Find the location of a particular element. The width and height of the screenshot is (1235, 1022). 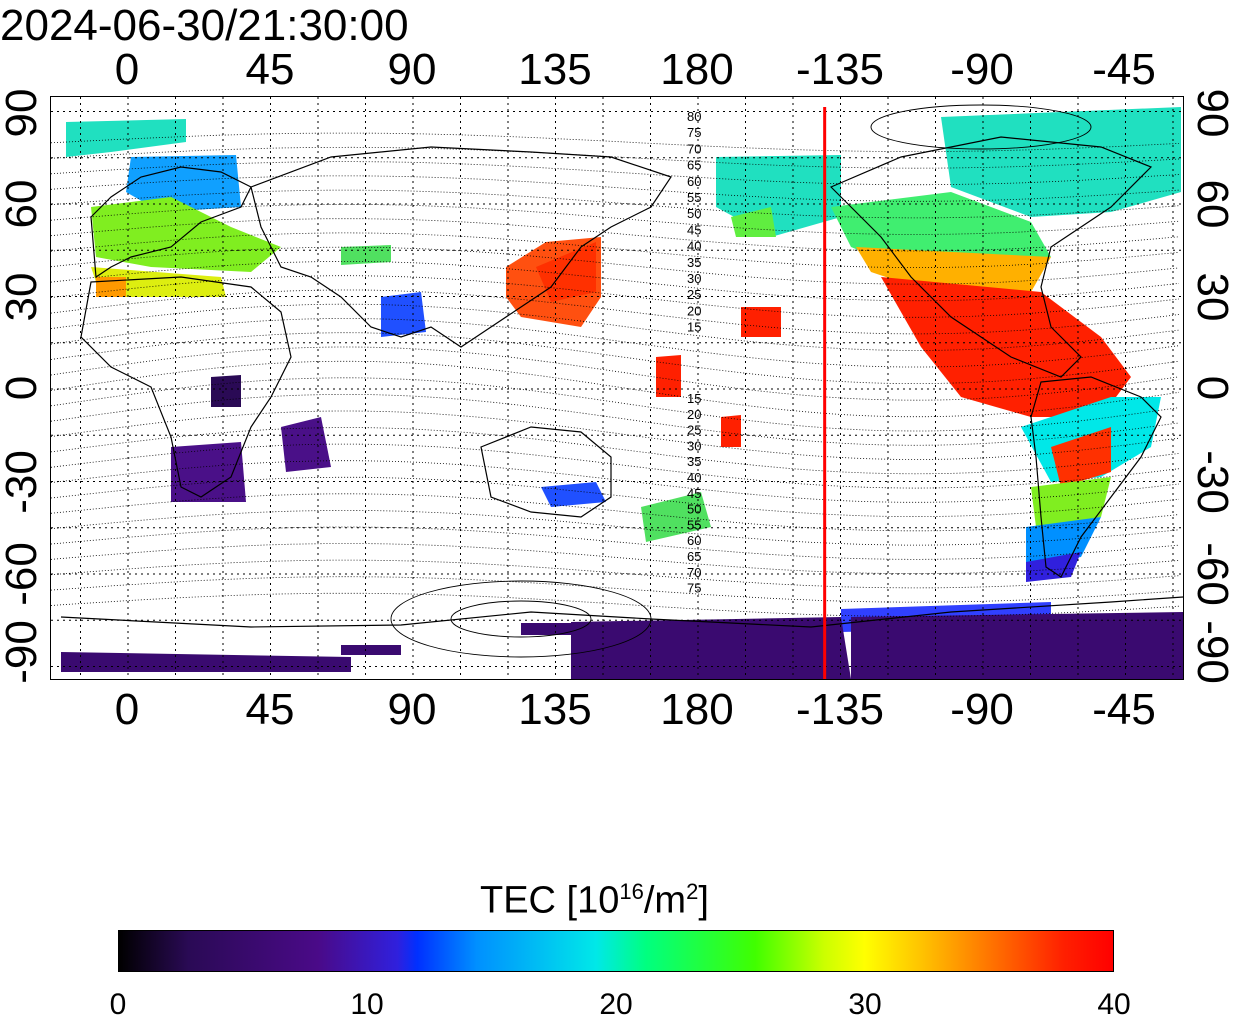

top-lon-label: 180 is located at coordinates (697, 69).